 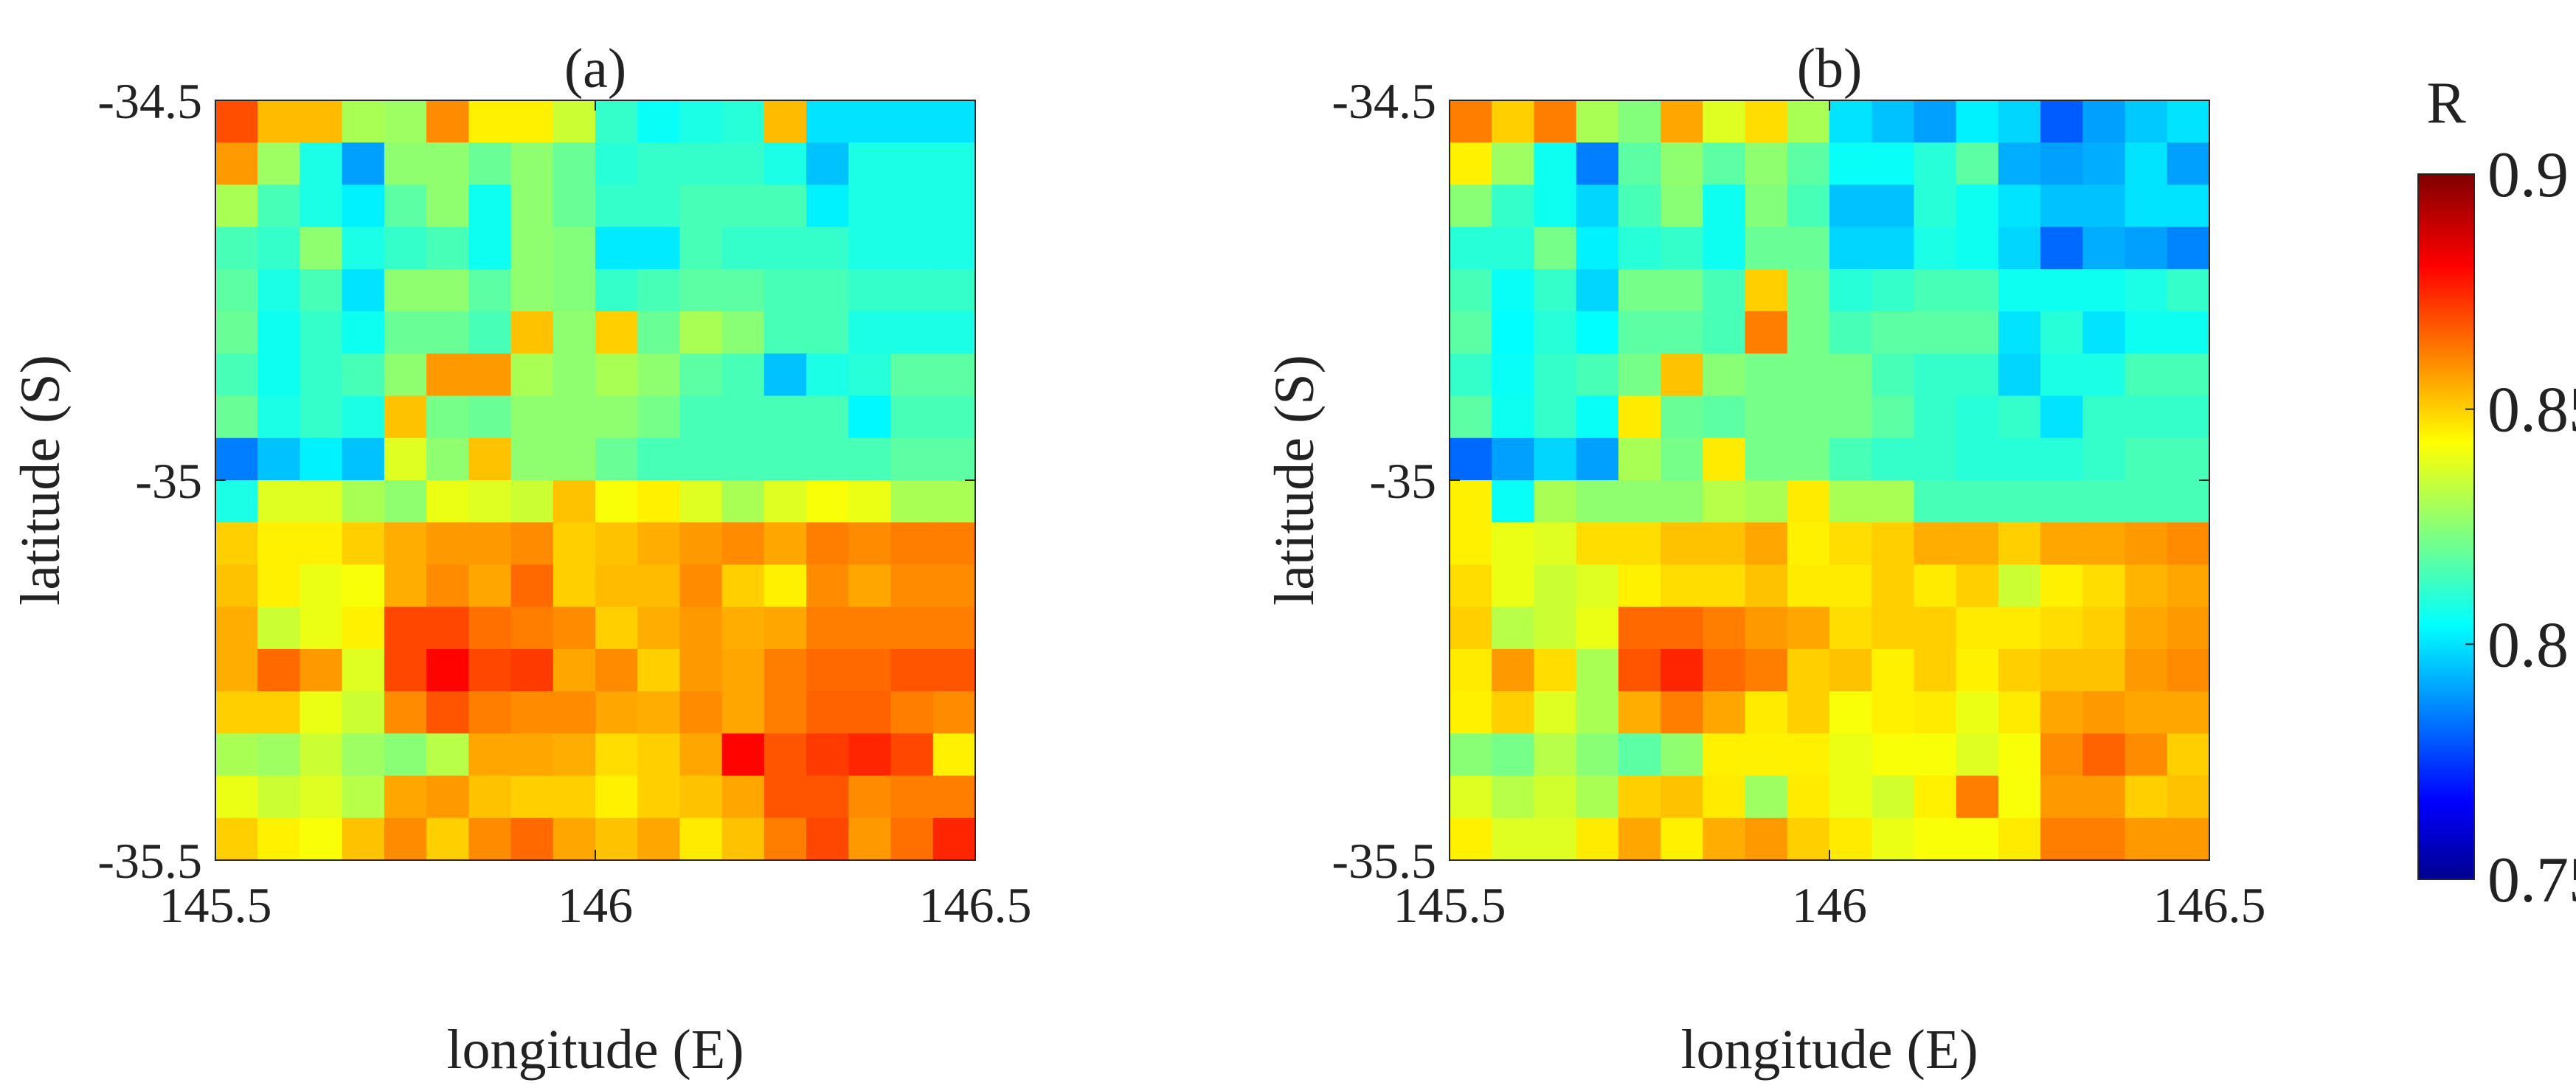 What do you see at coordinates (595, 1050) in the screenshot?
I see `x-axis-label: longitude (E)` at bounding box center [595, 1050].